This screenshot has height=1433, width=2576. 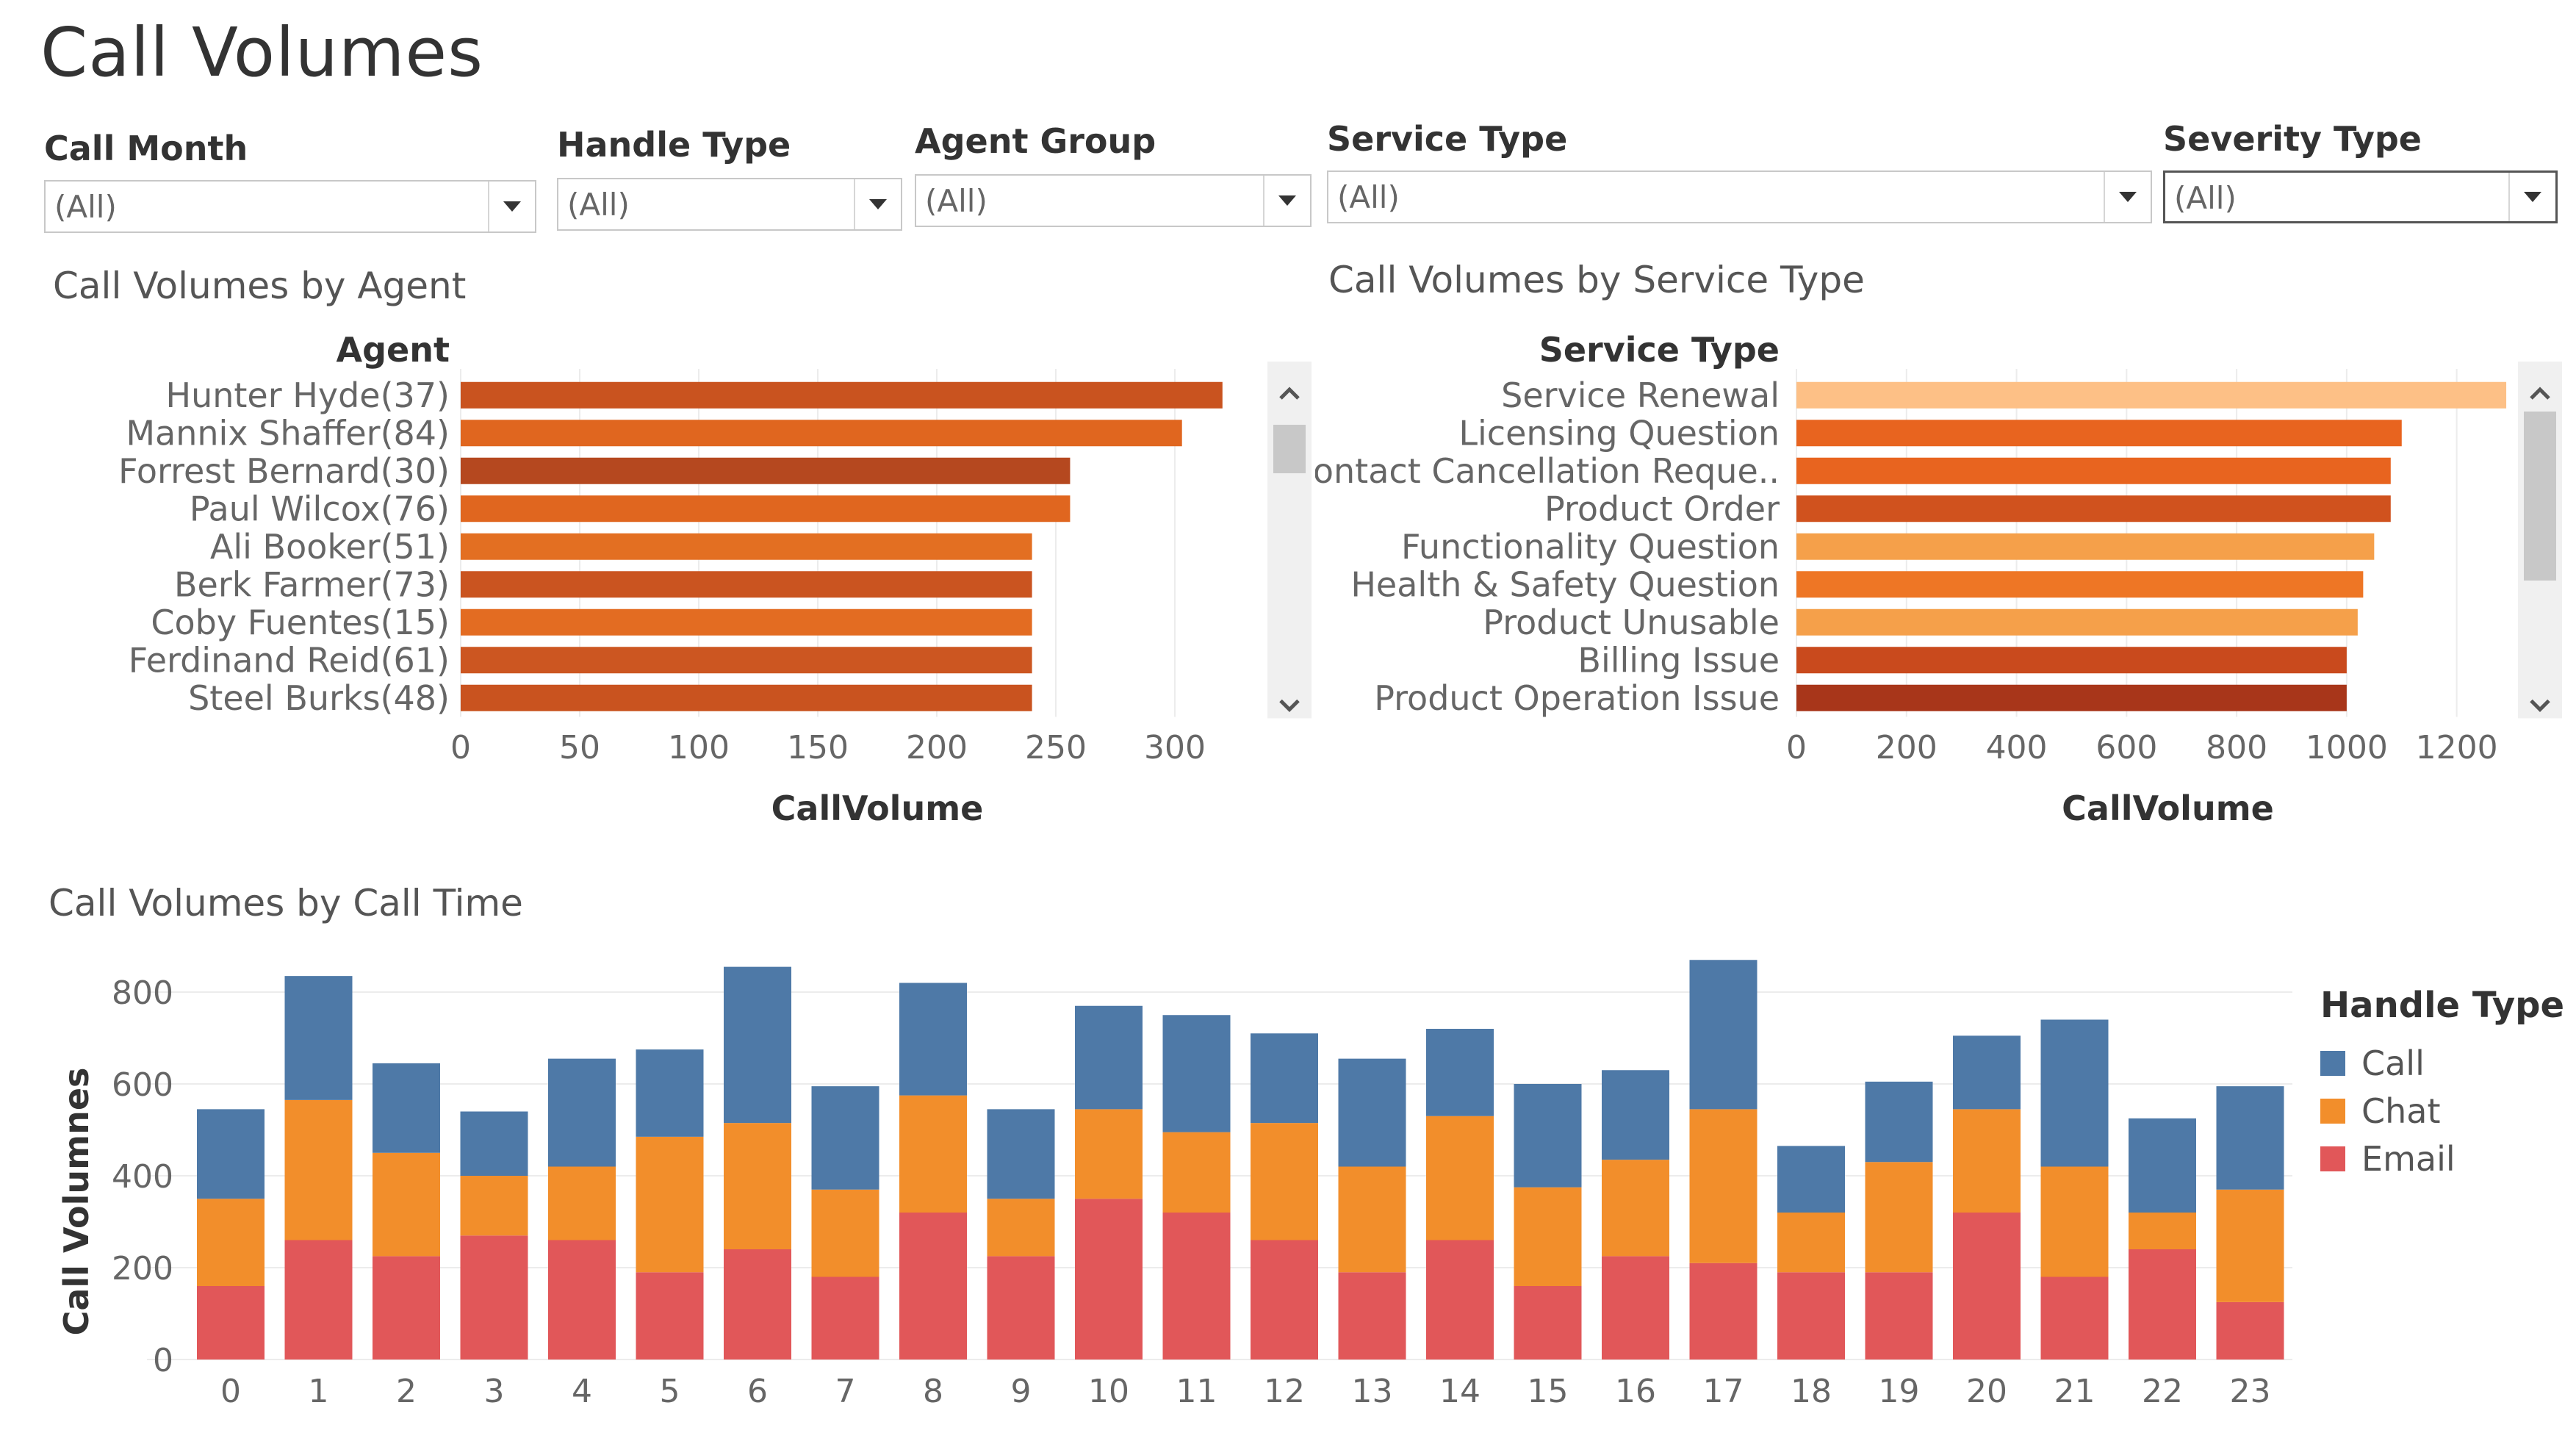 I want to click on agent-group-dropdown: (All), so click(x=1113, y=200).